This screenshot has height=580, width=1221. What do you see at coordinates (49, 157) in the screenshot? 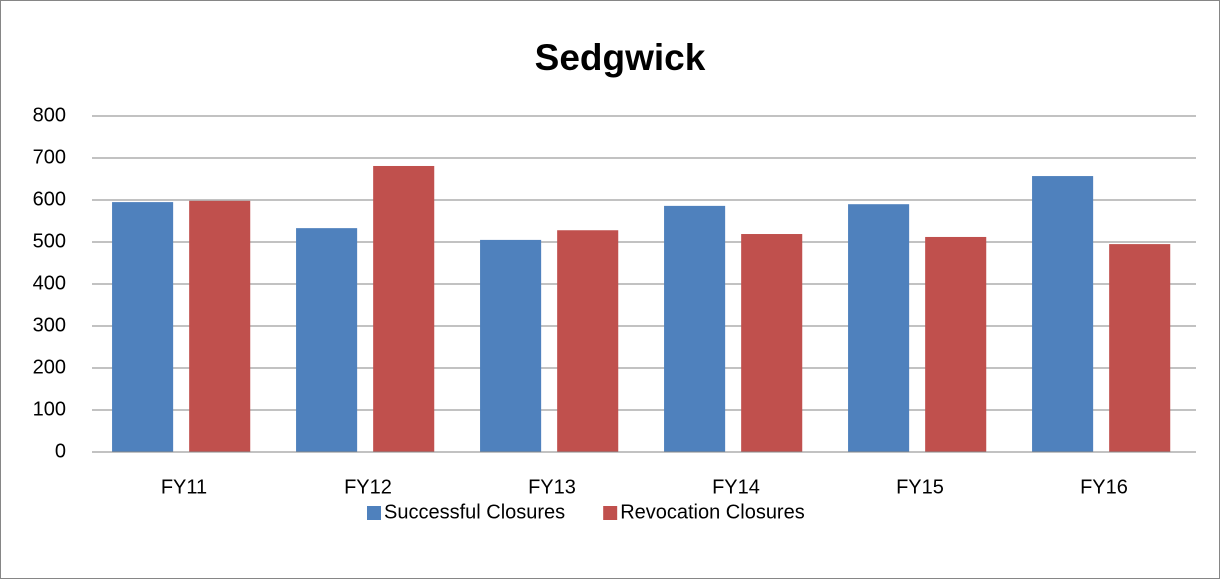
I see `y-tick-label: 700` at bounding box center [49, 157].